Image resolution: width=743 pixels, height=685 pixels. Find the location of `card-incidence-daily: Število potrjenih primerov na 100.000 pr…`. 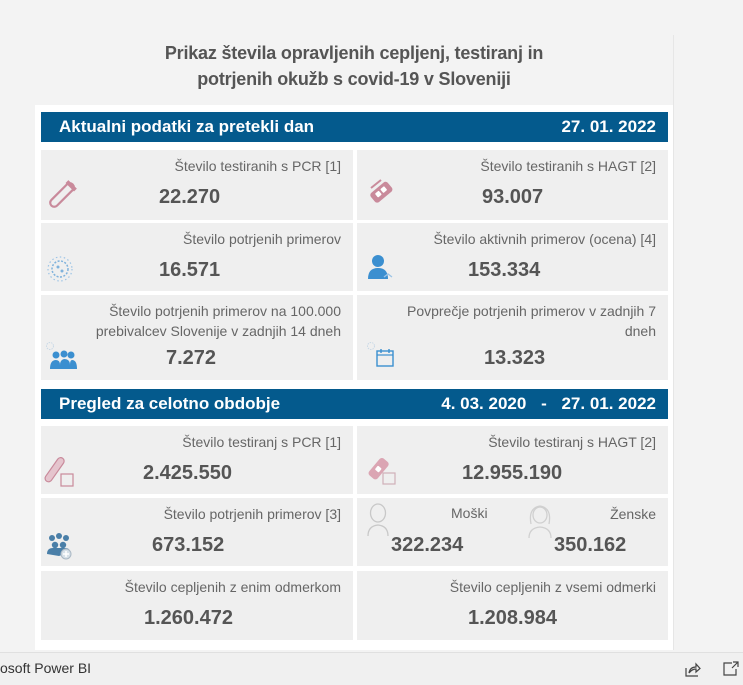

card-incidence-daily: Število potrjenih primerov na 100.000 pr… is located at coordinates (197, 337).